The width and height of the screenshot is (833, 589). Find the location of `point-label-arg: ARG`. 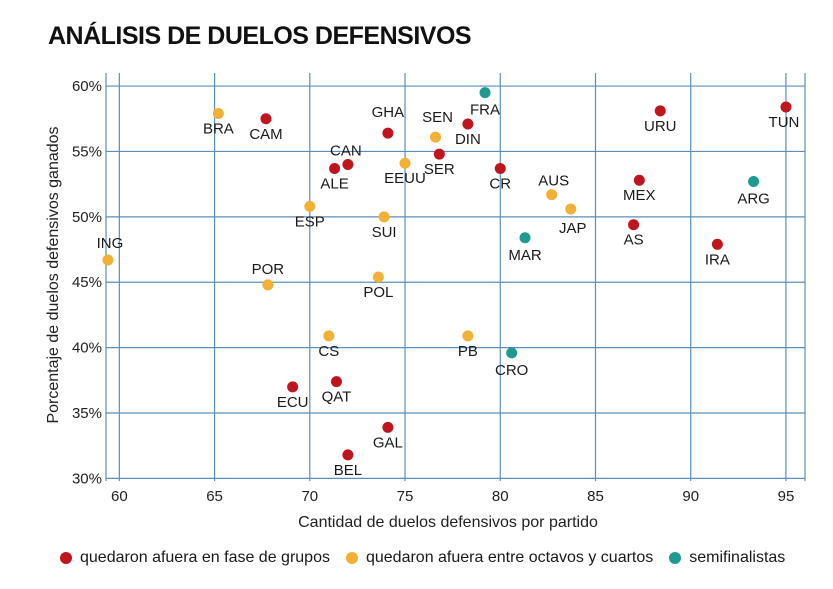

point-label-arg: ARG is located at coordinates (753, 199).